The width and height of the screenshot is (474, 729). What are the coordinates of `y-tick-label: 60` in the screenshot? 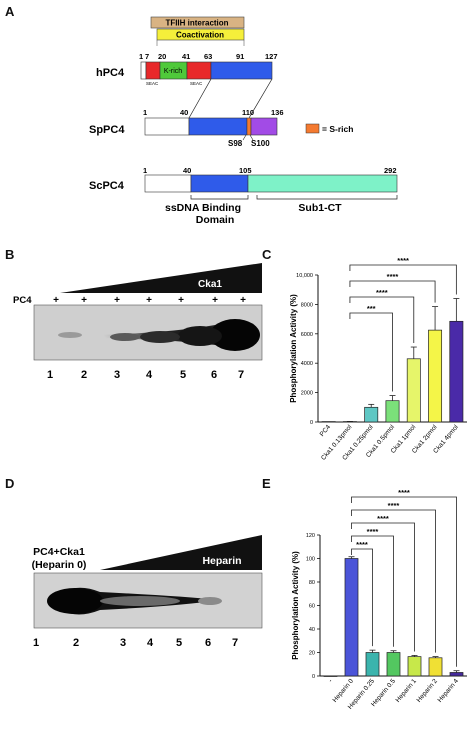 It's located at (312, 607).